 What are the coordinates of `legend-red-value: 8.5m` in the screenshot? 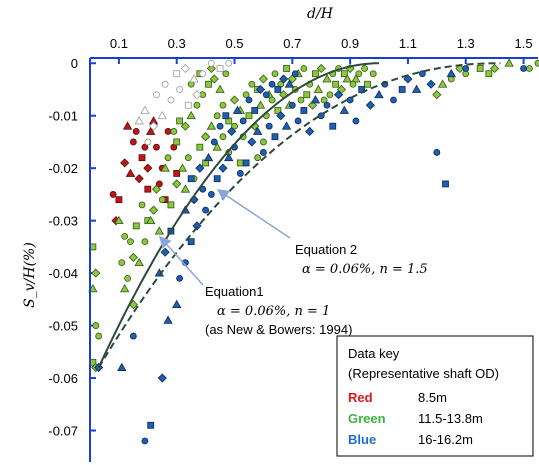 It's located at (432, 397).